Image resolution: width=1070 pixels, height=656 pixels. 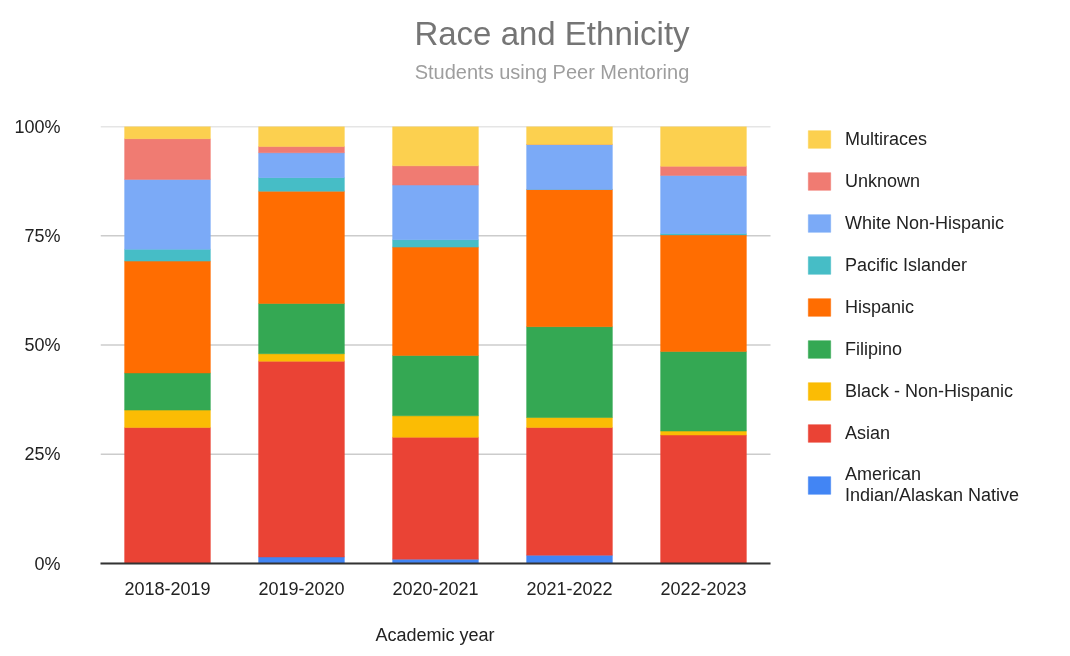 What do you see at coordinates (932, 485) in the screenshot?
I see `legend-label: American Indian/Alaskan Native` at bounding box center [932, 485].